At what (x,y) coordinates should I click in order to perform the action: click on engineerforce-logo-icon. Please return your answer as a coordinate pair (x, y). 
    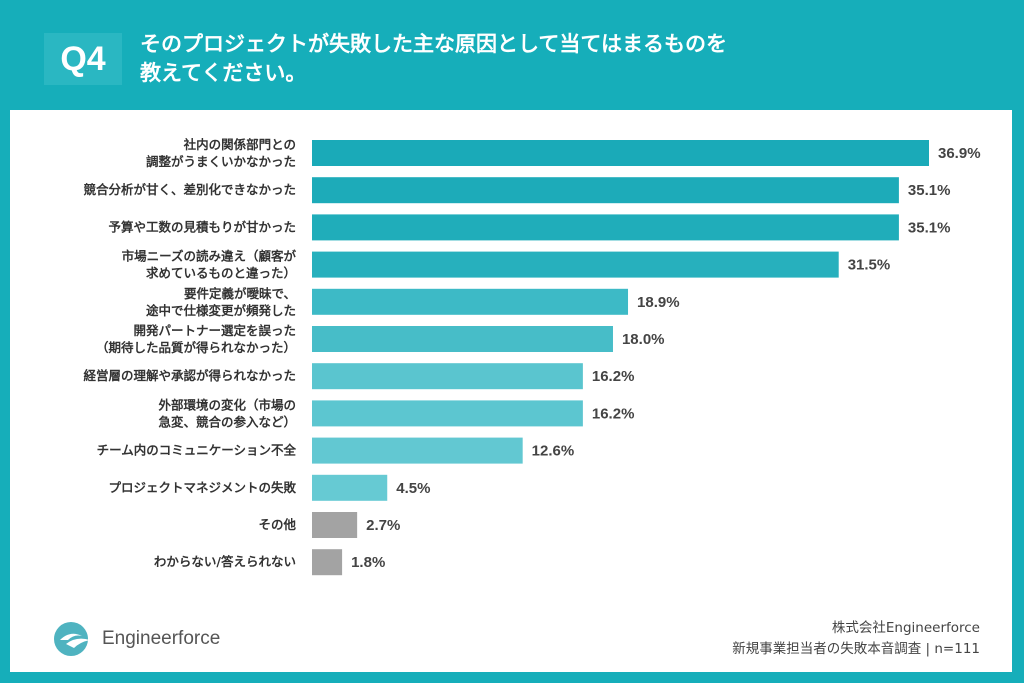
    Looking at the image, I should click on (72, 639).